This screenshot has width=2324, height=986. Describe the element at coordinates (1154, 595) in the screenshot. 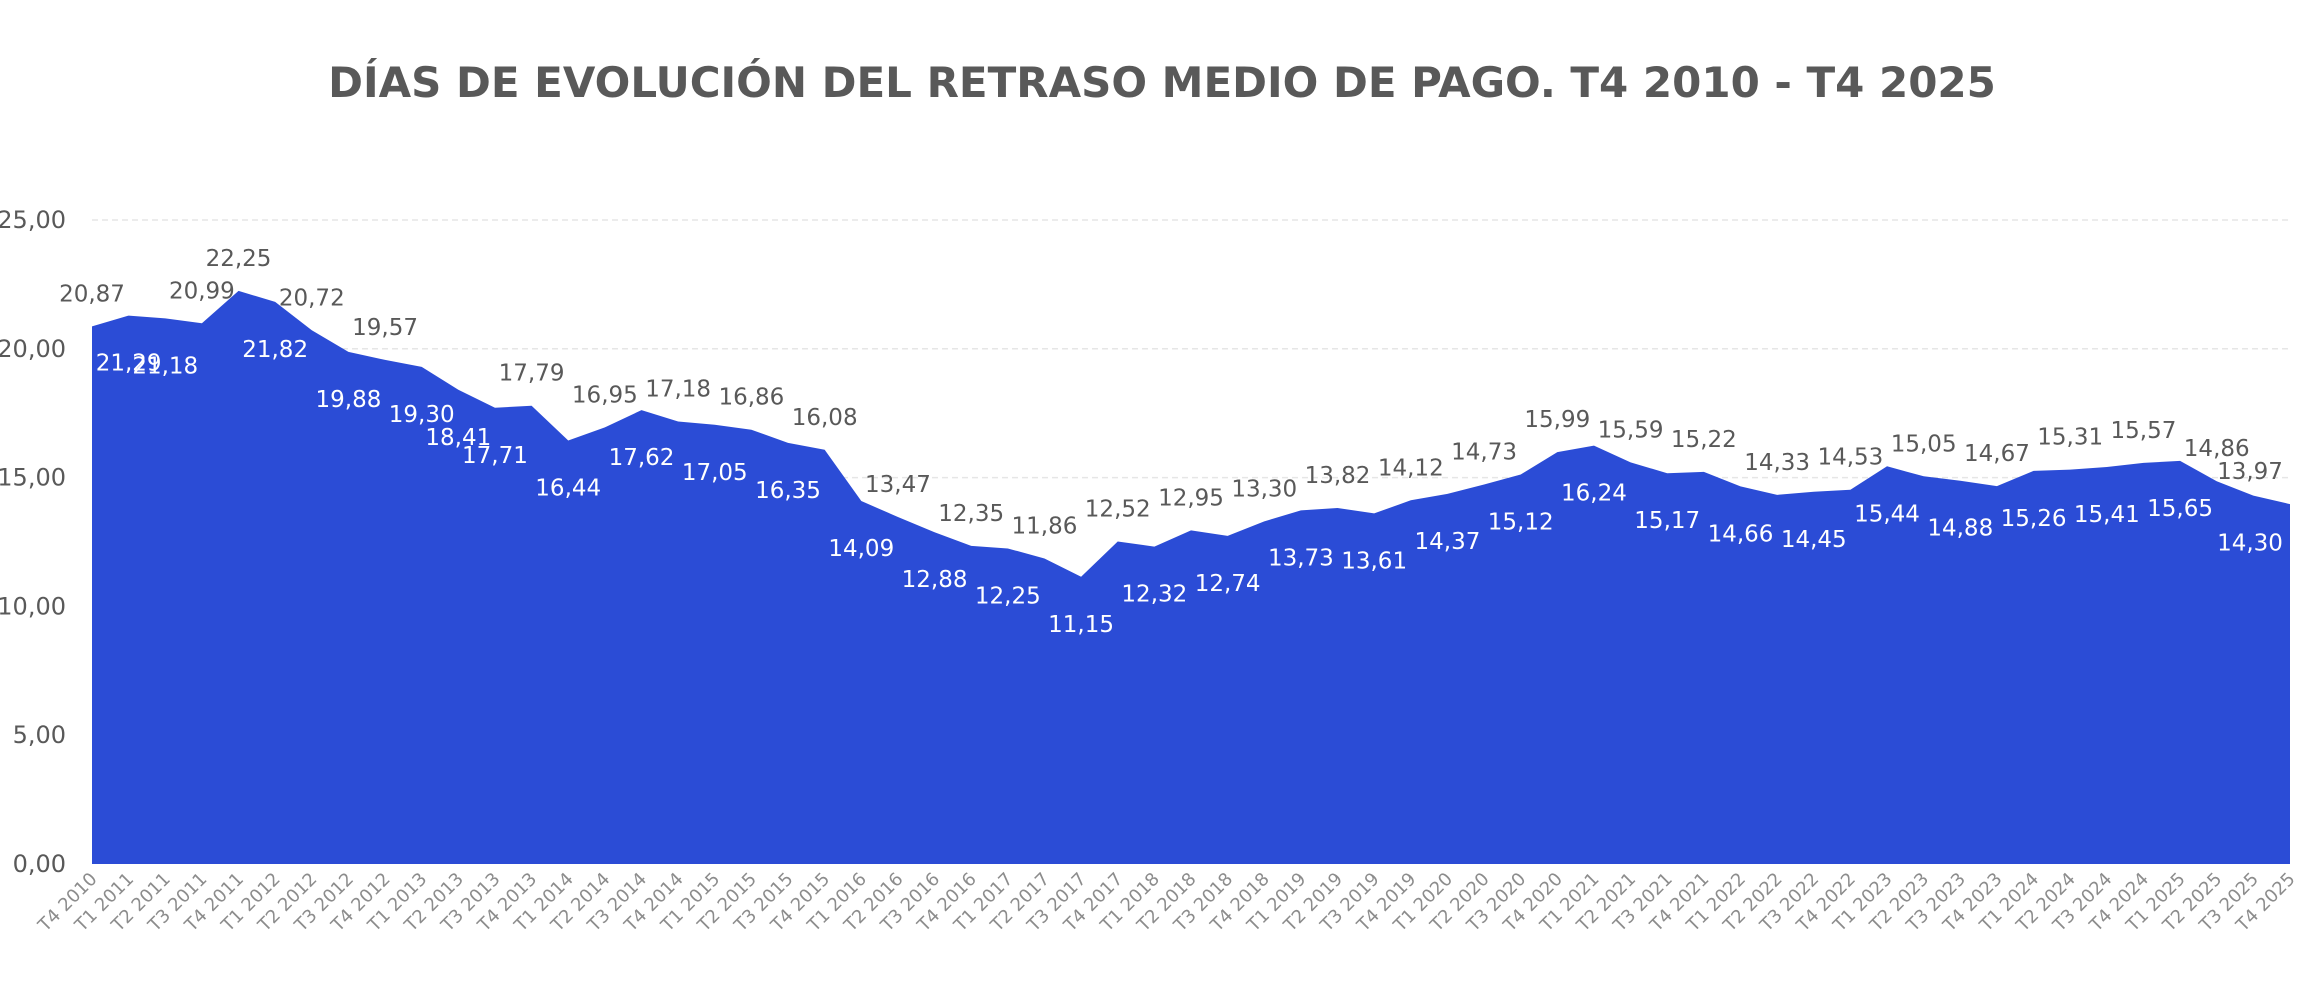

I see `data-label: 12,32` at that location.